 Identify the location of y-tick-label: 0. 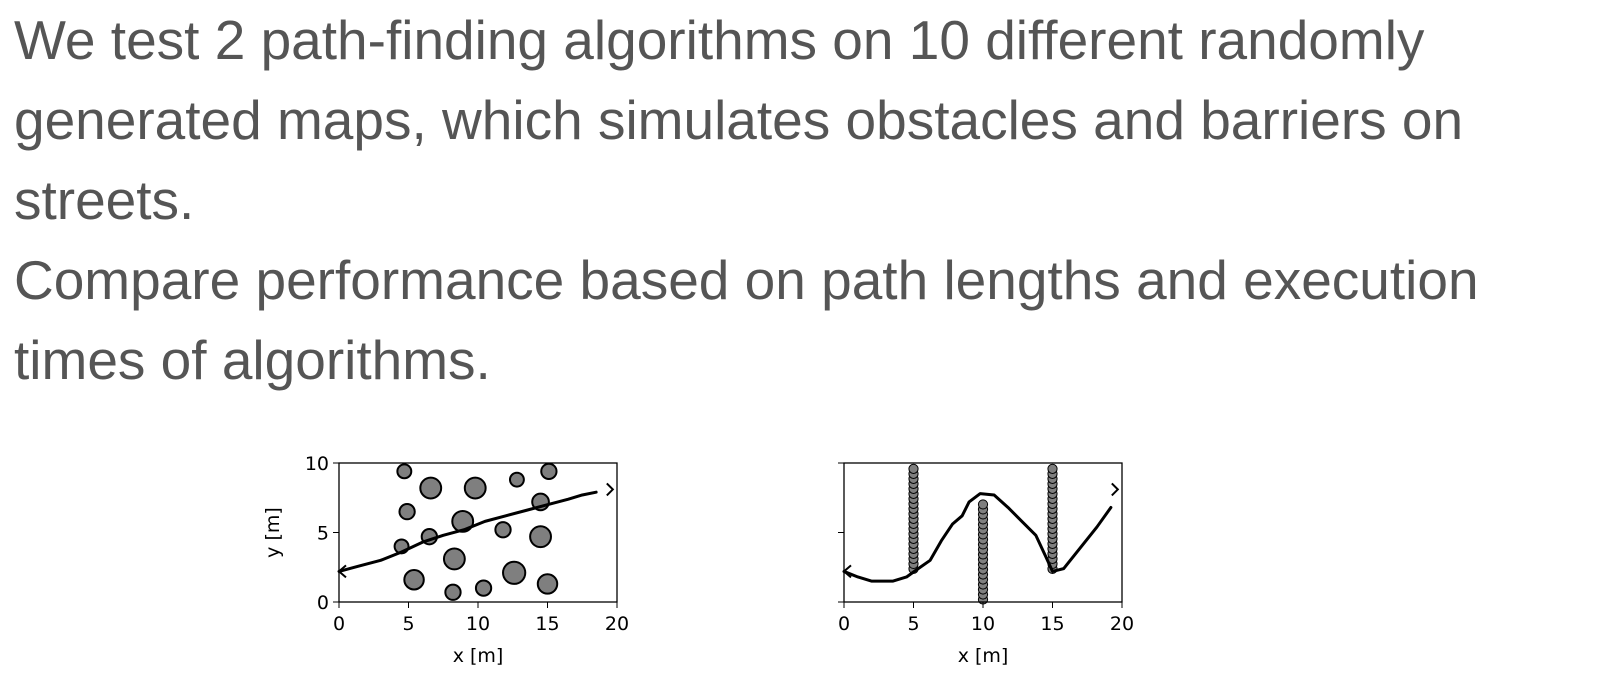
(323, 603).